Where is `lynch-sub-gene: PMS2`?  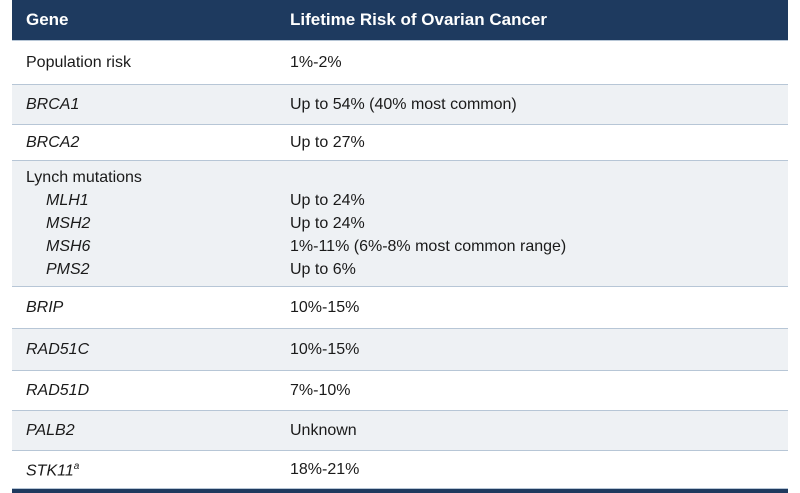 lynch-sub-gene: PMS2 is located at coordinates (68, 269).